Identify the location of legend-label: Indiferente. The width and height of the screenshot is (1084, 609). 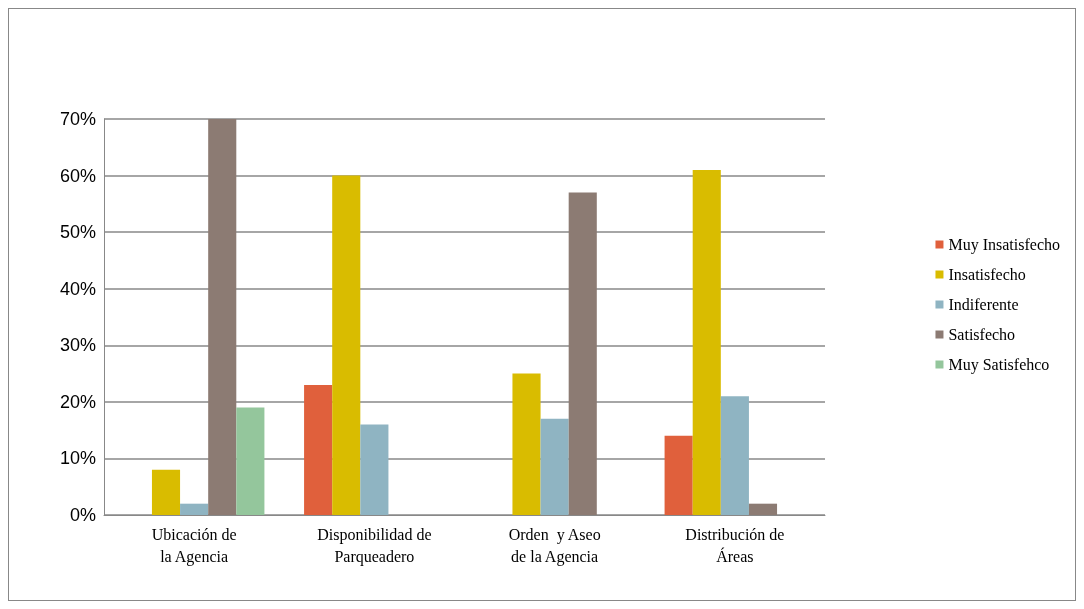
(983, 304).